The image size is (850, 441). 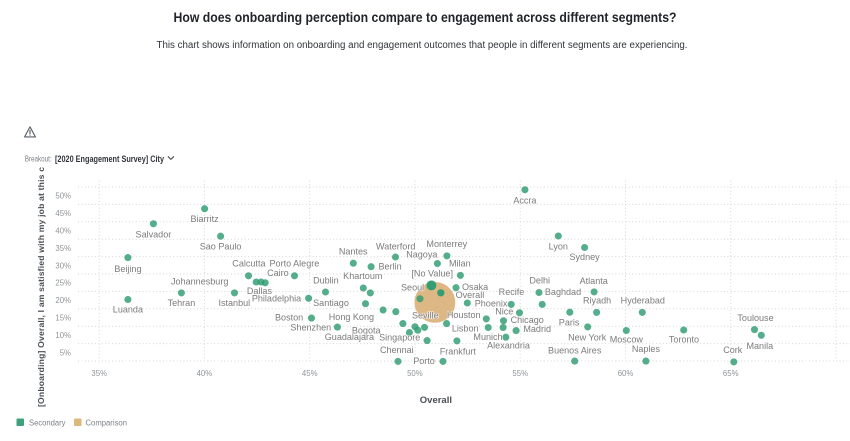 I want to click on svg-text: Dallas, so click(x=260, y=291).